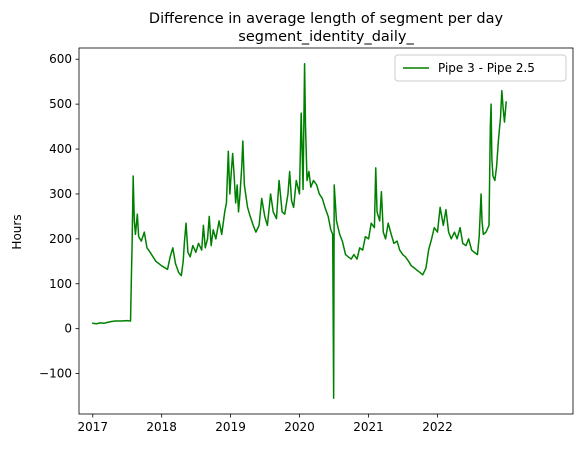  Describe the element at coordinates (368, 427) in the screenshot. I see `x-tick-label-4: 2021` at that location.